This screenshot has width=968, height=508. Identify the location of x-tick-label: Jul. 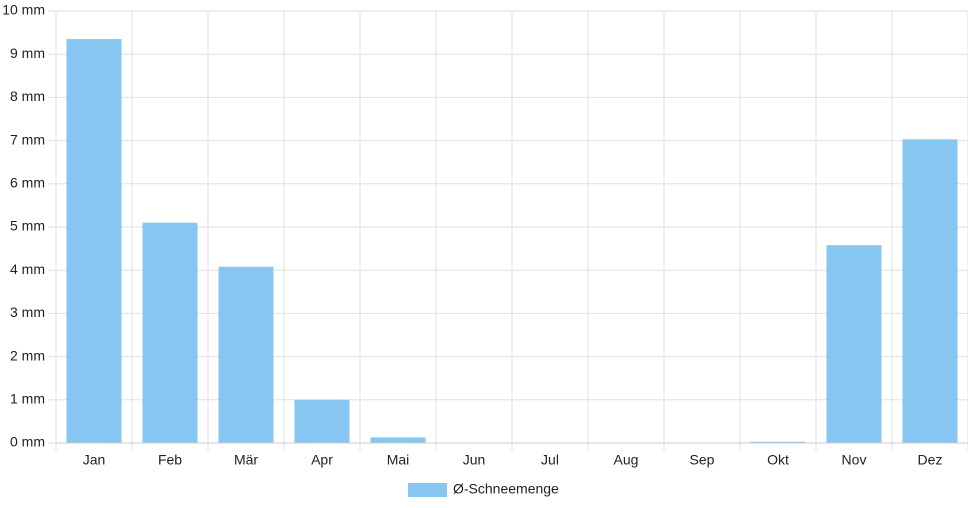
(550, 460).